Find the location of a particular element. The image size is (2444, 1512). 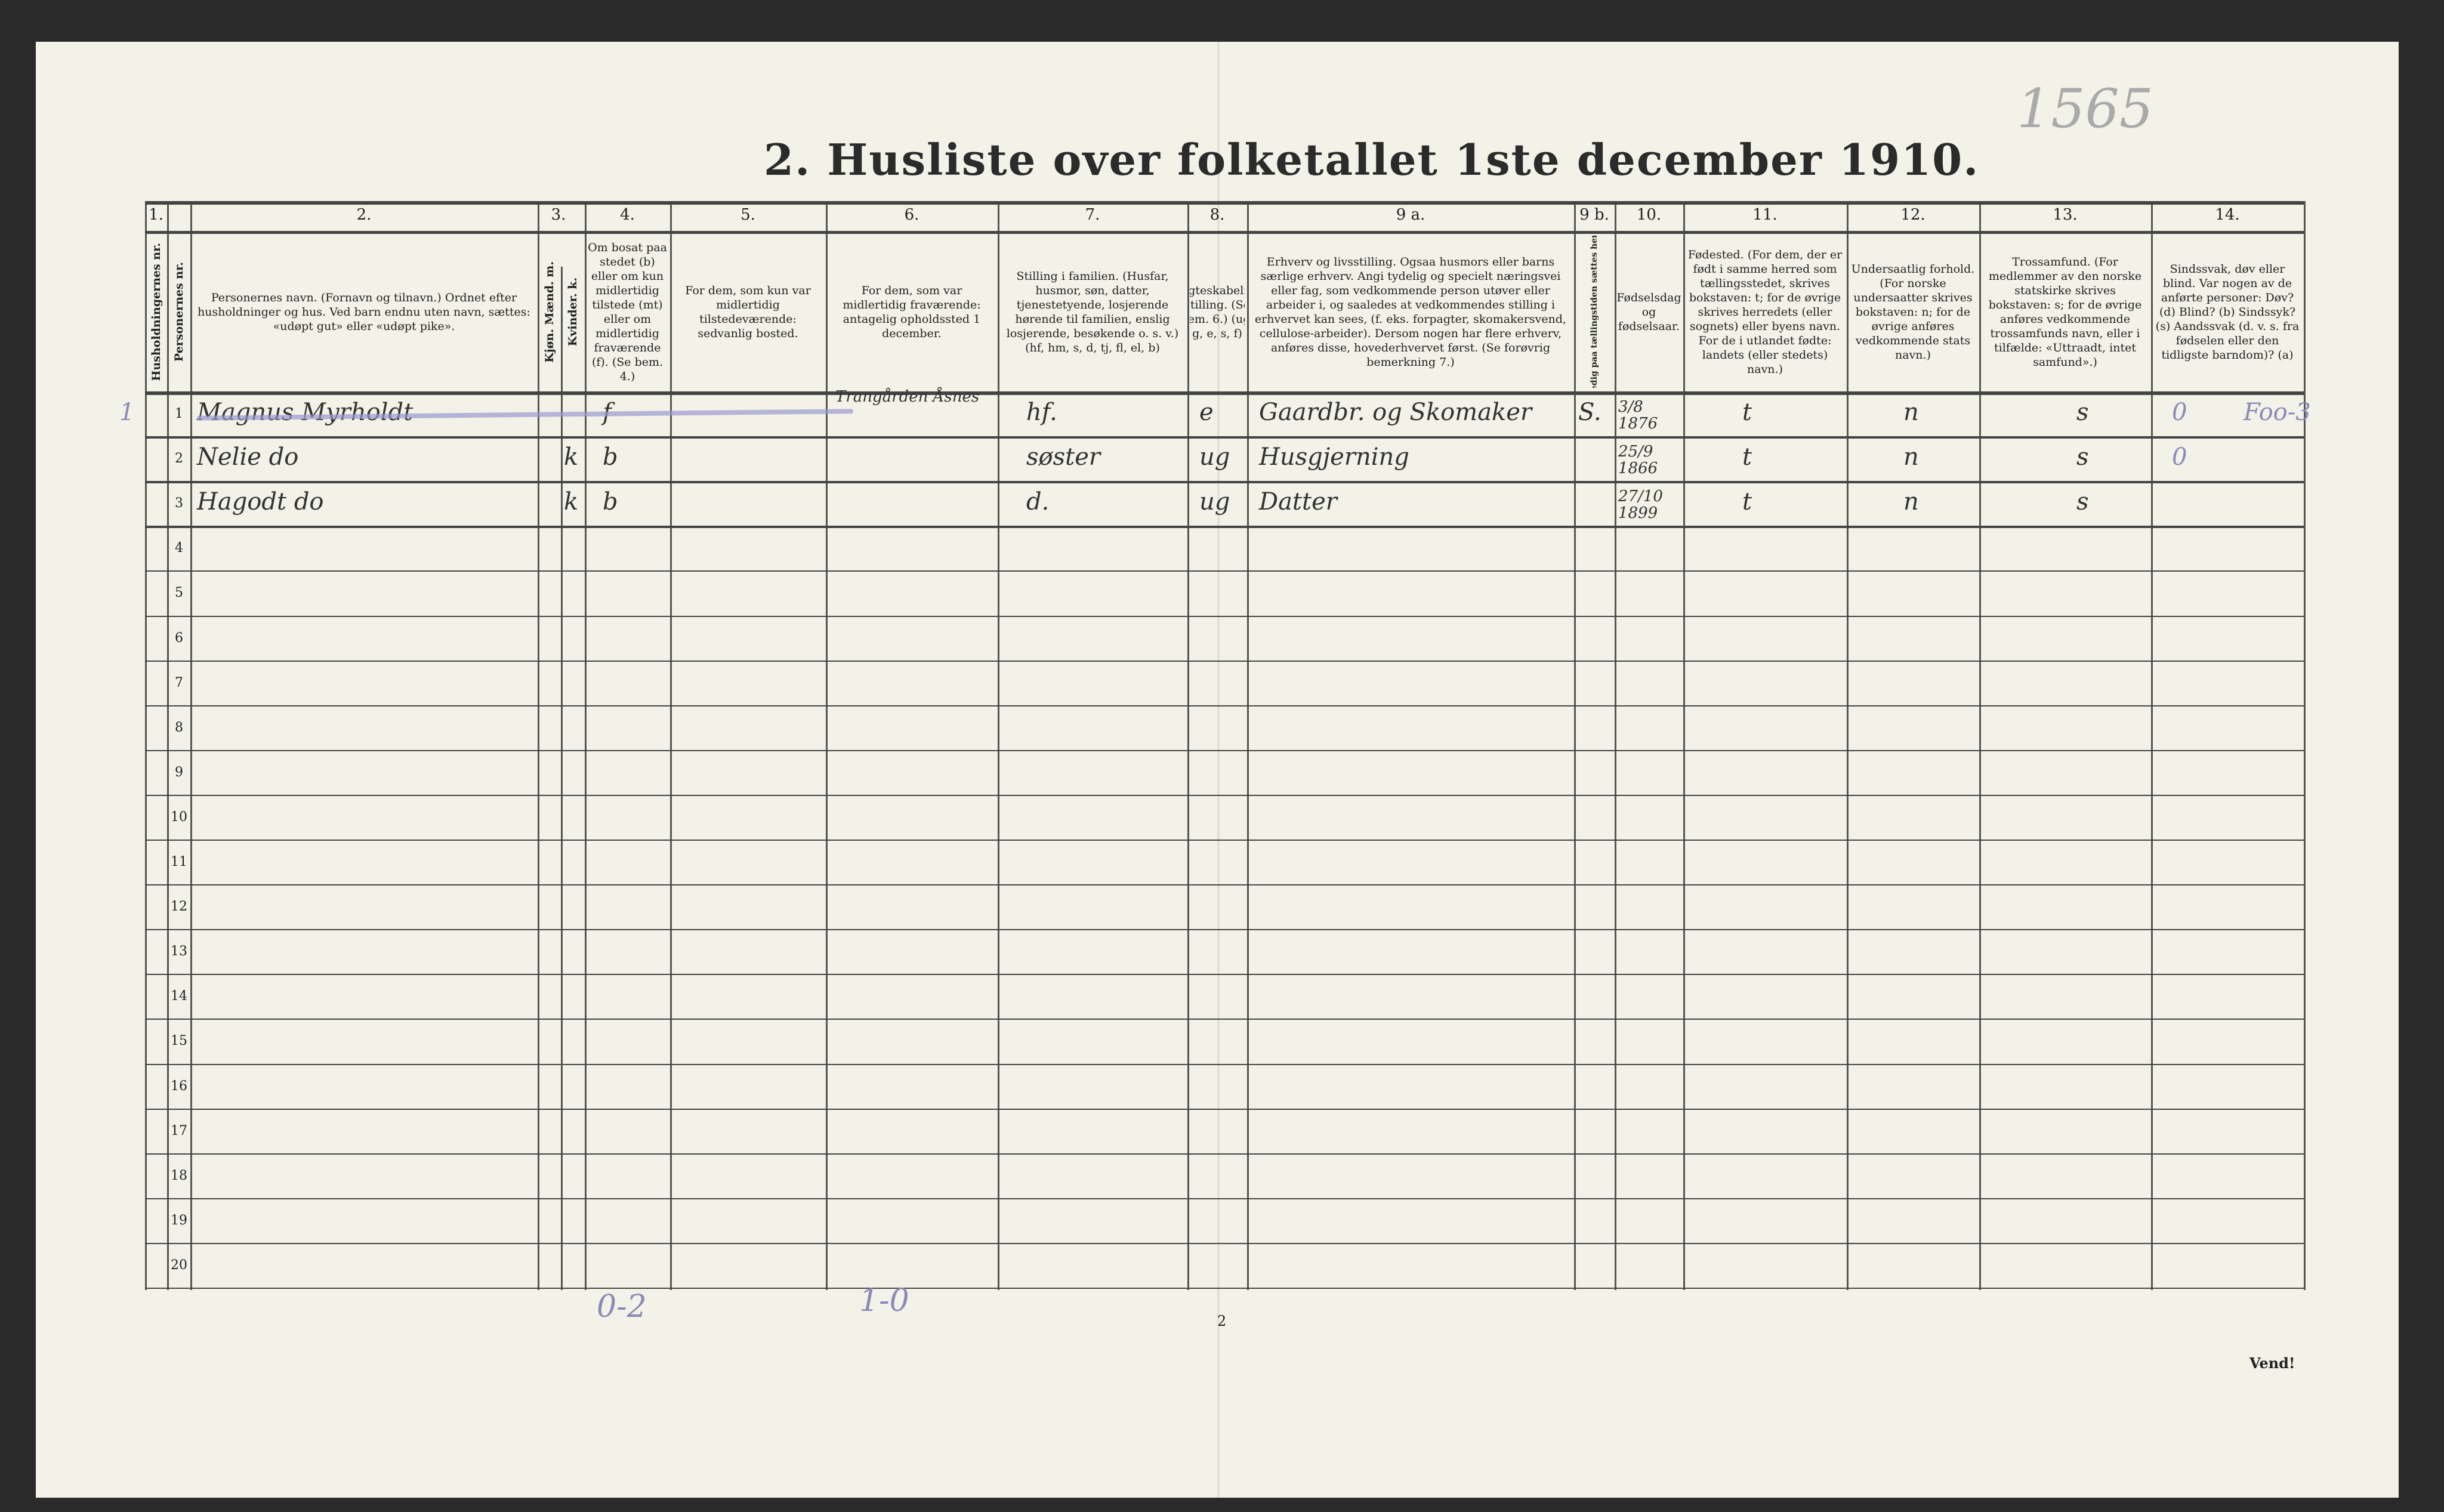

row-number: 1 is located at coordinates (179, 413).